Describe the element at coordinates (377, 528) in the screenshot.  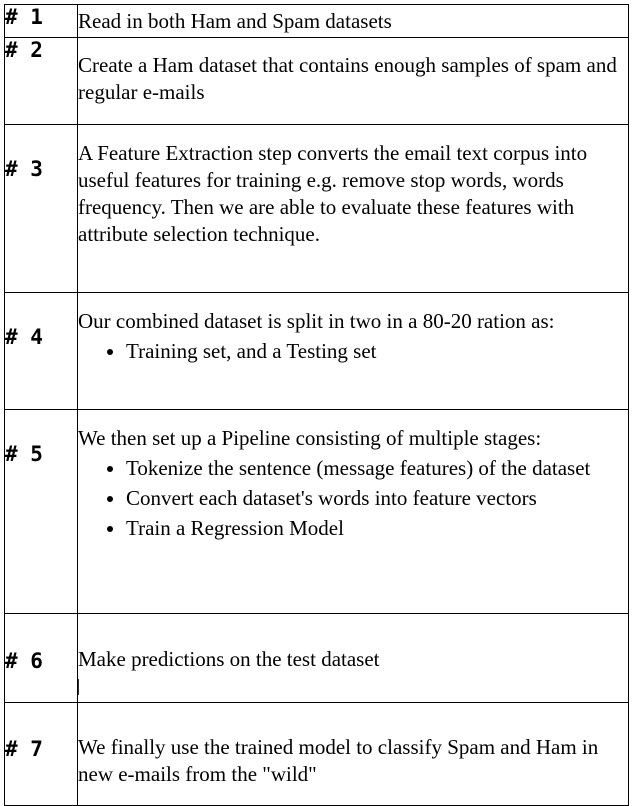
I see `bullet-item: Train a Regression Model` at that location.